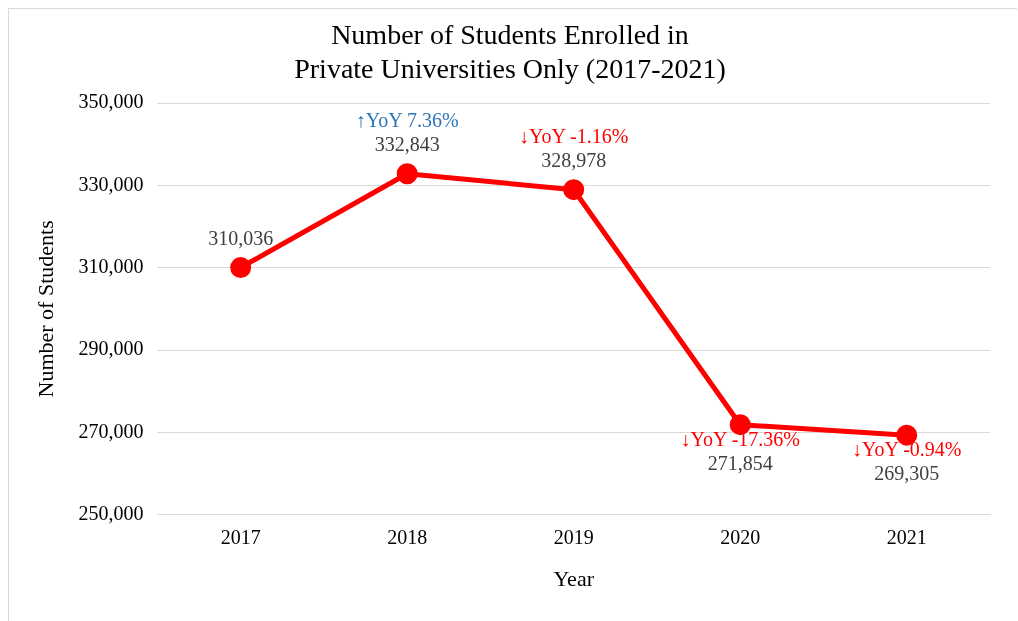 The width and height of the screenshot is (1018, 621). What do you see at coordinates (407, 536) in the screenshot?
I see `x-tick-label: 2018` at bounding box center [407, 536].